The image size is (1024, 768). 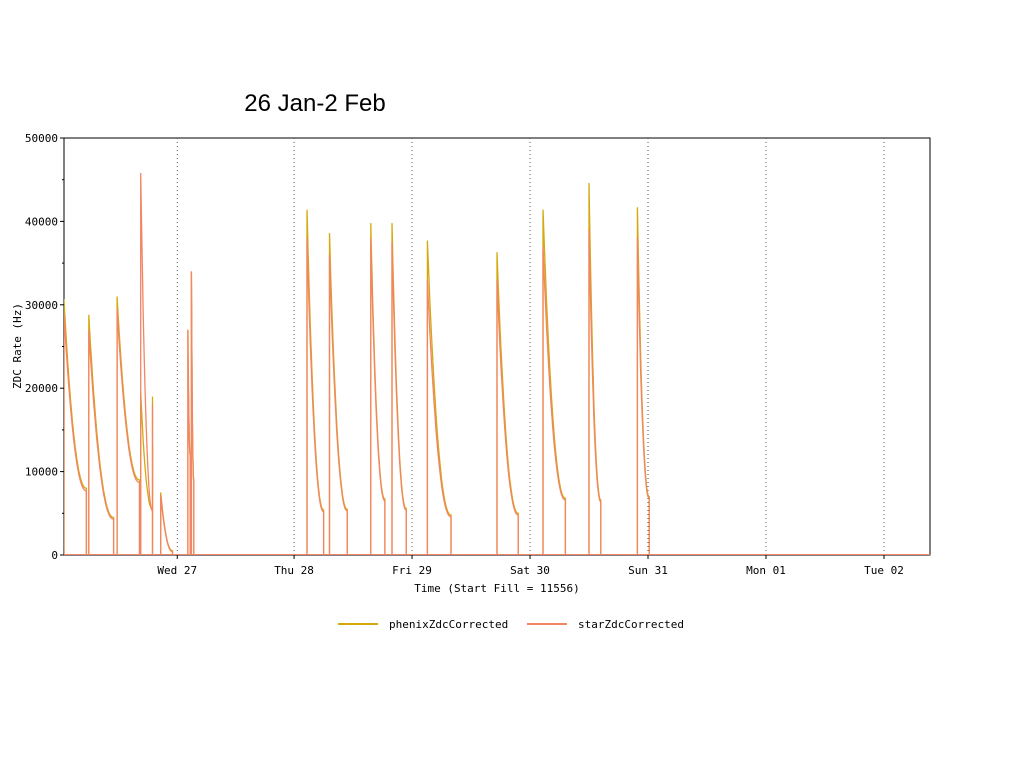 I want to click on y-tick-label: 10000, so click(x=41, y=472).